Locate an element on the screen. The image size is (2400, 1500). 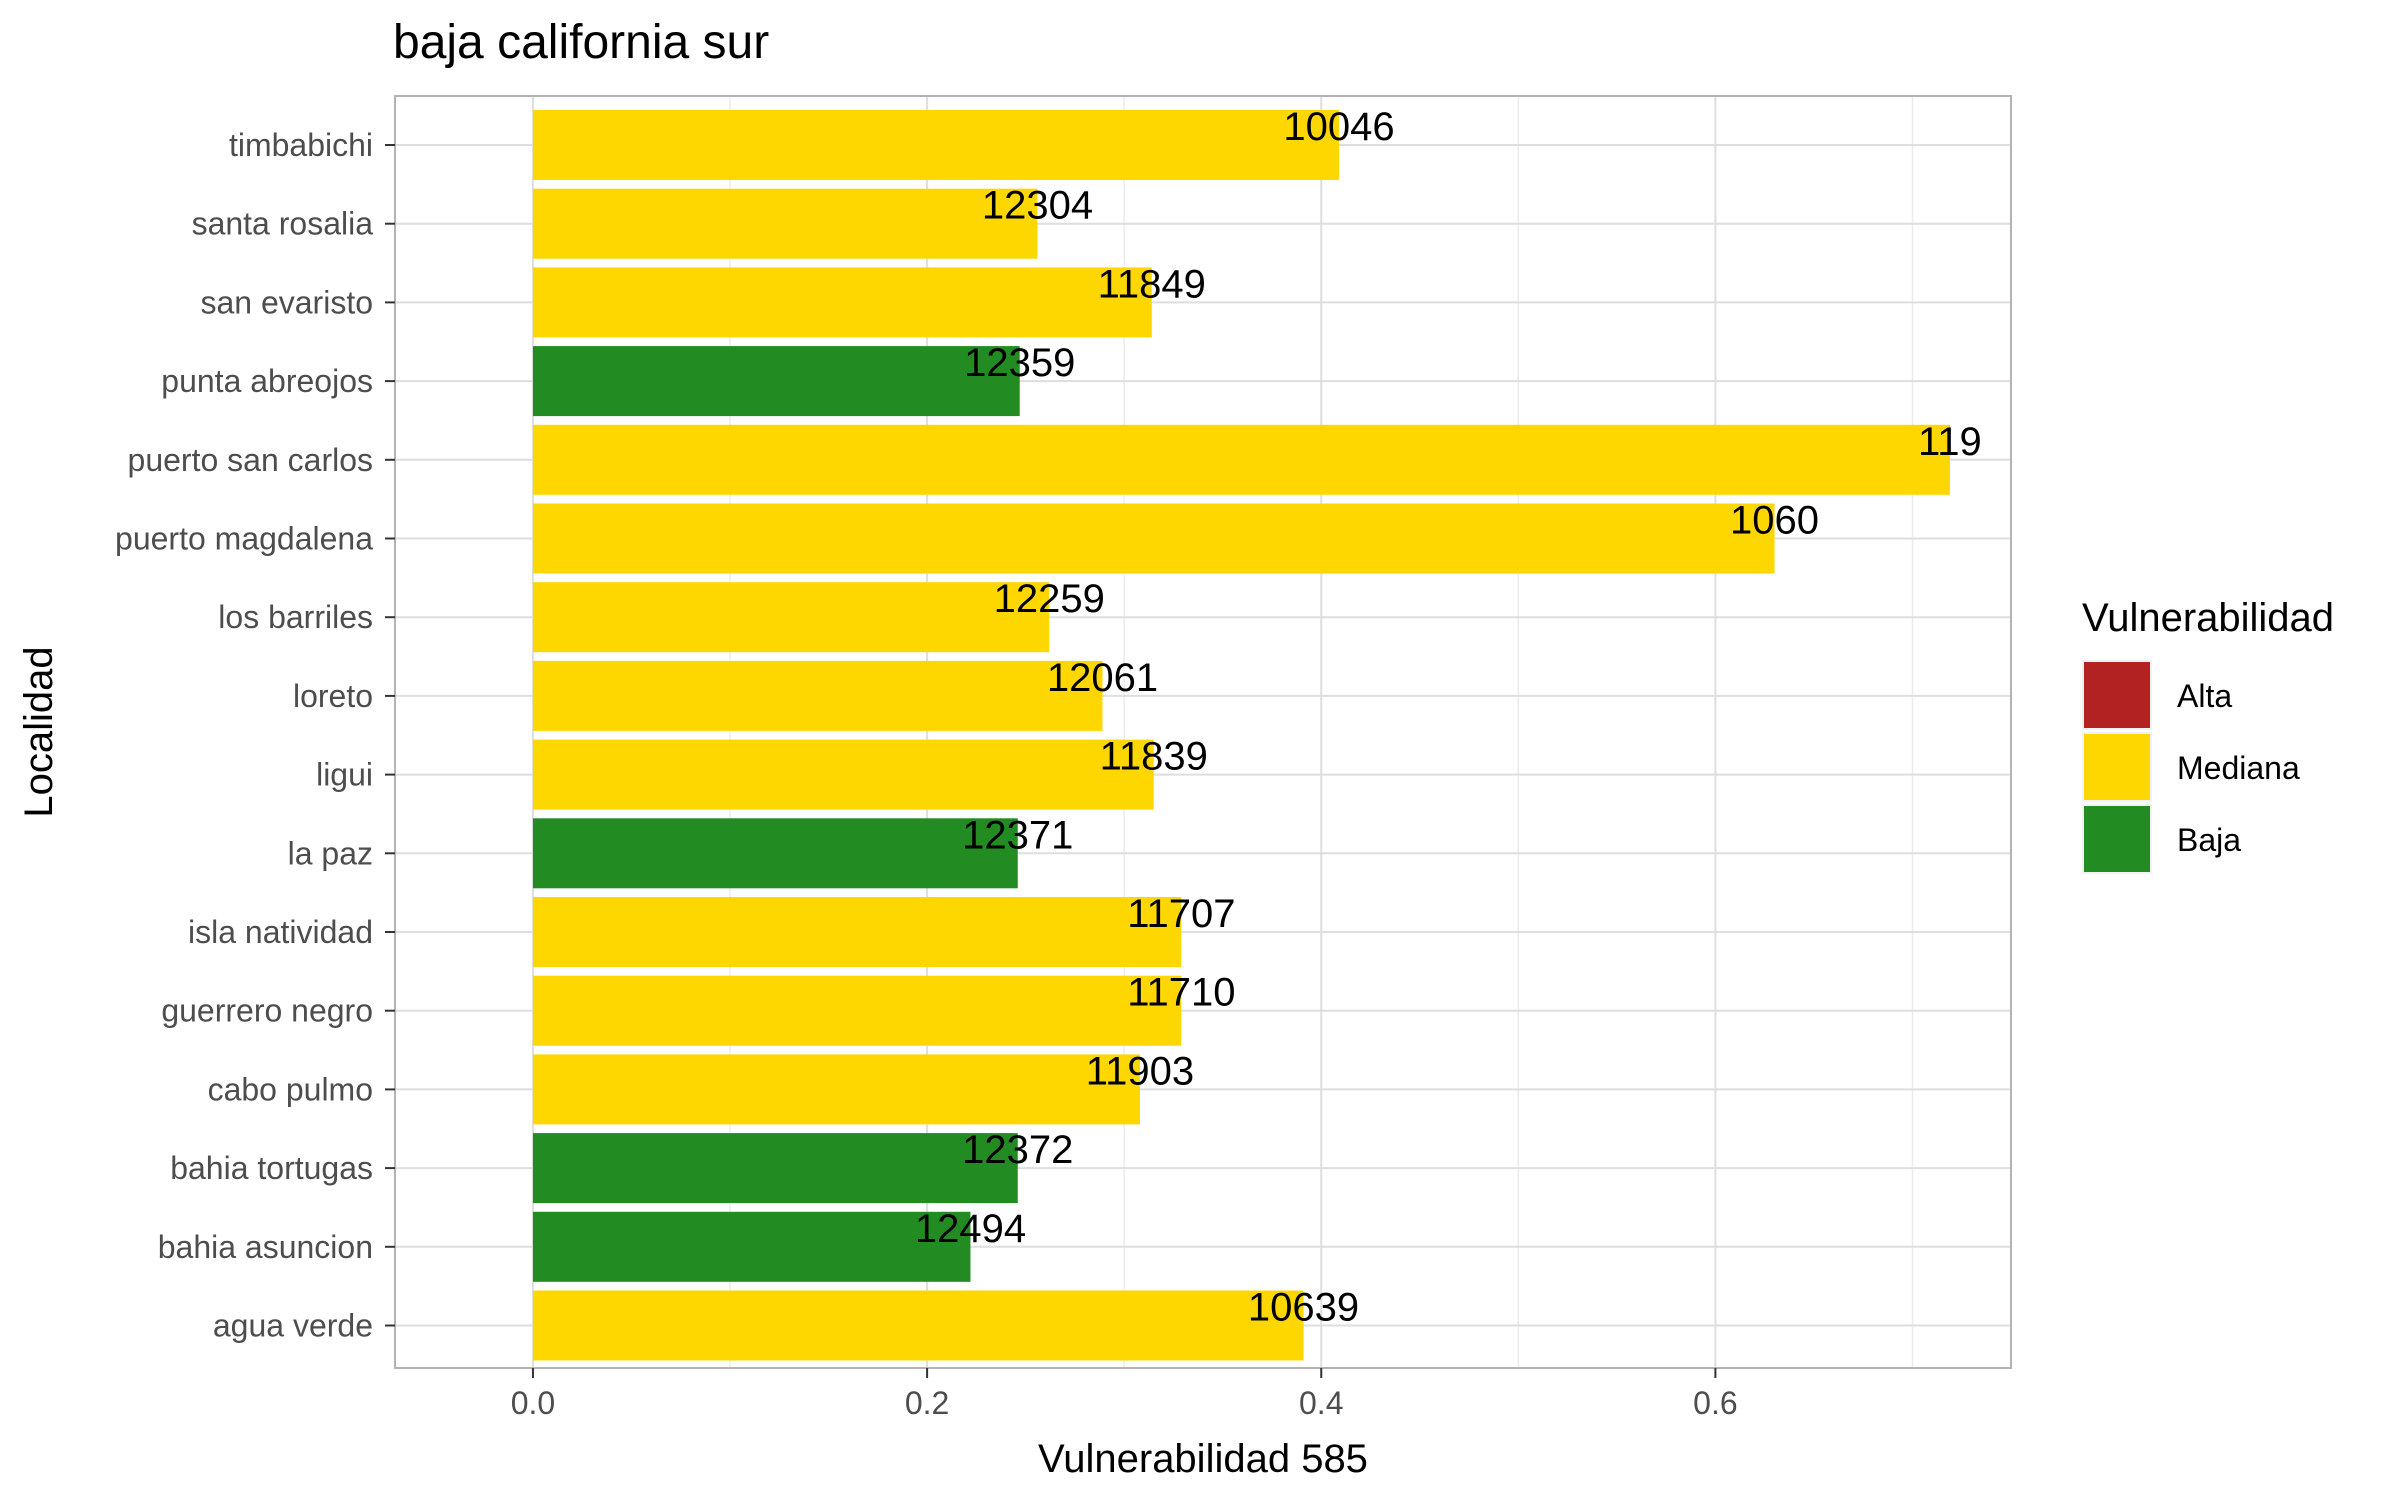
legend-label-baja: Baja is located at coordinates (2209, 840).